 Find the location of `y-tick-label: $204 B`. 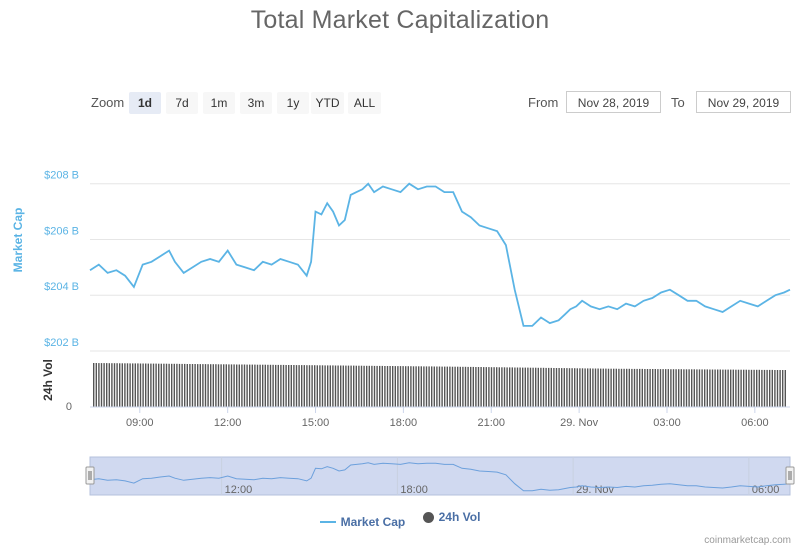

y-tick-label: $204 B is located at coordinates (61, 287).